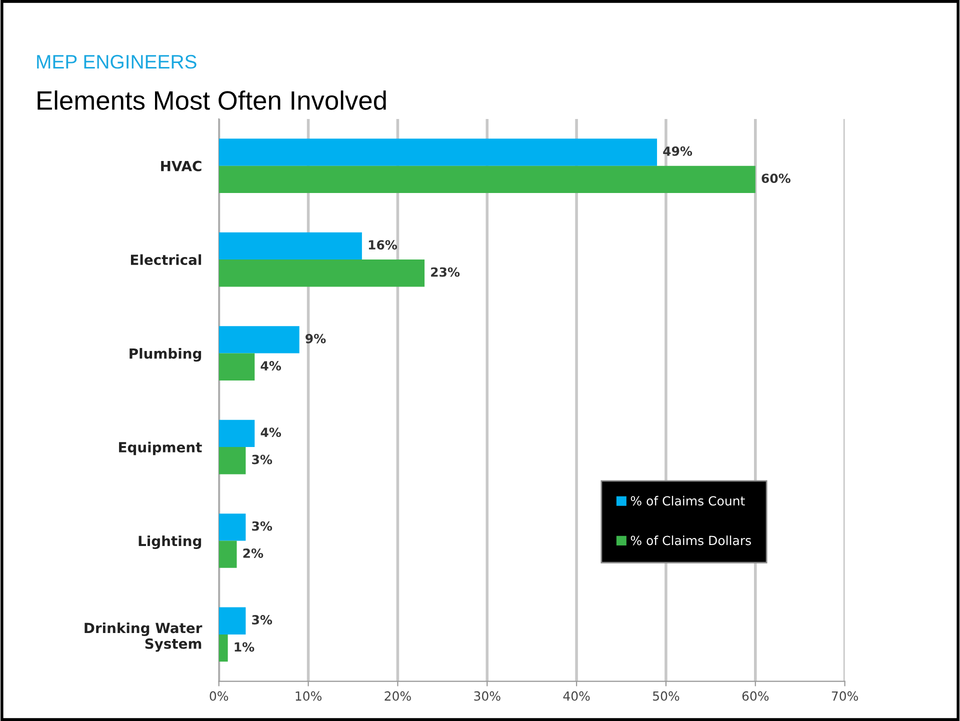 This screenshot has height=721, width=960. I want to click on legend-label: % of Claims Count, so click(687, 501).